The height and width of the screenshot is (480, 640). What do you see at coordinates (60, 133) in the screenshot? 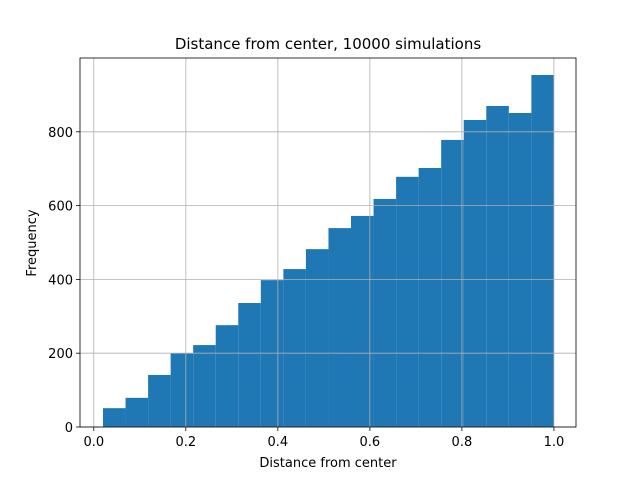
I see `y-tick-label: 800` at bounding box center [60, 133].